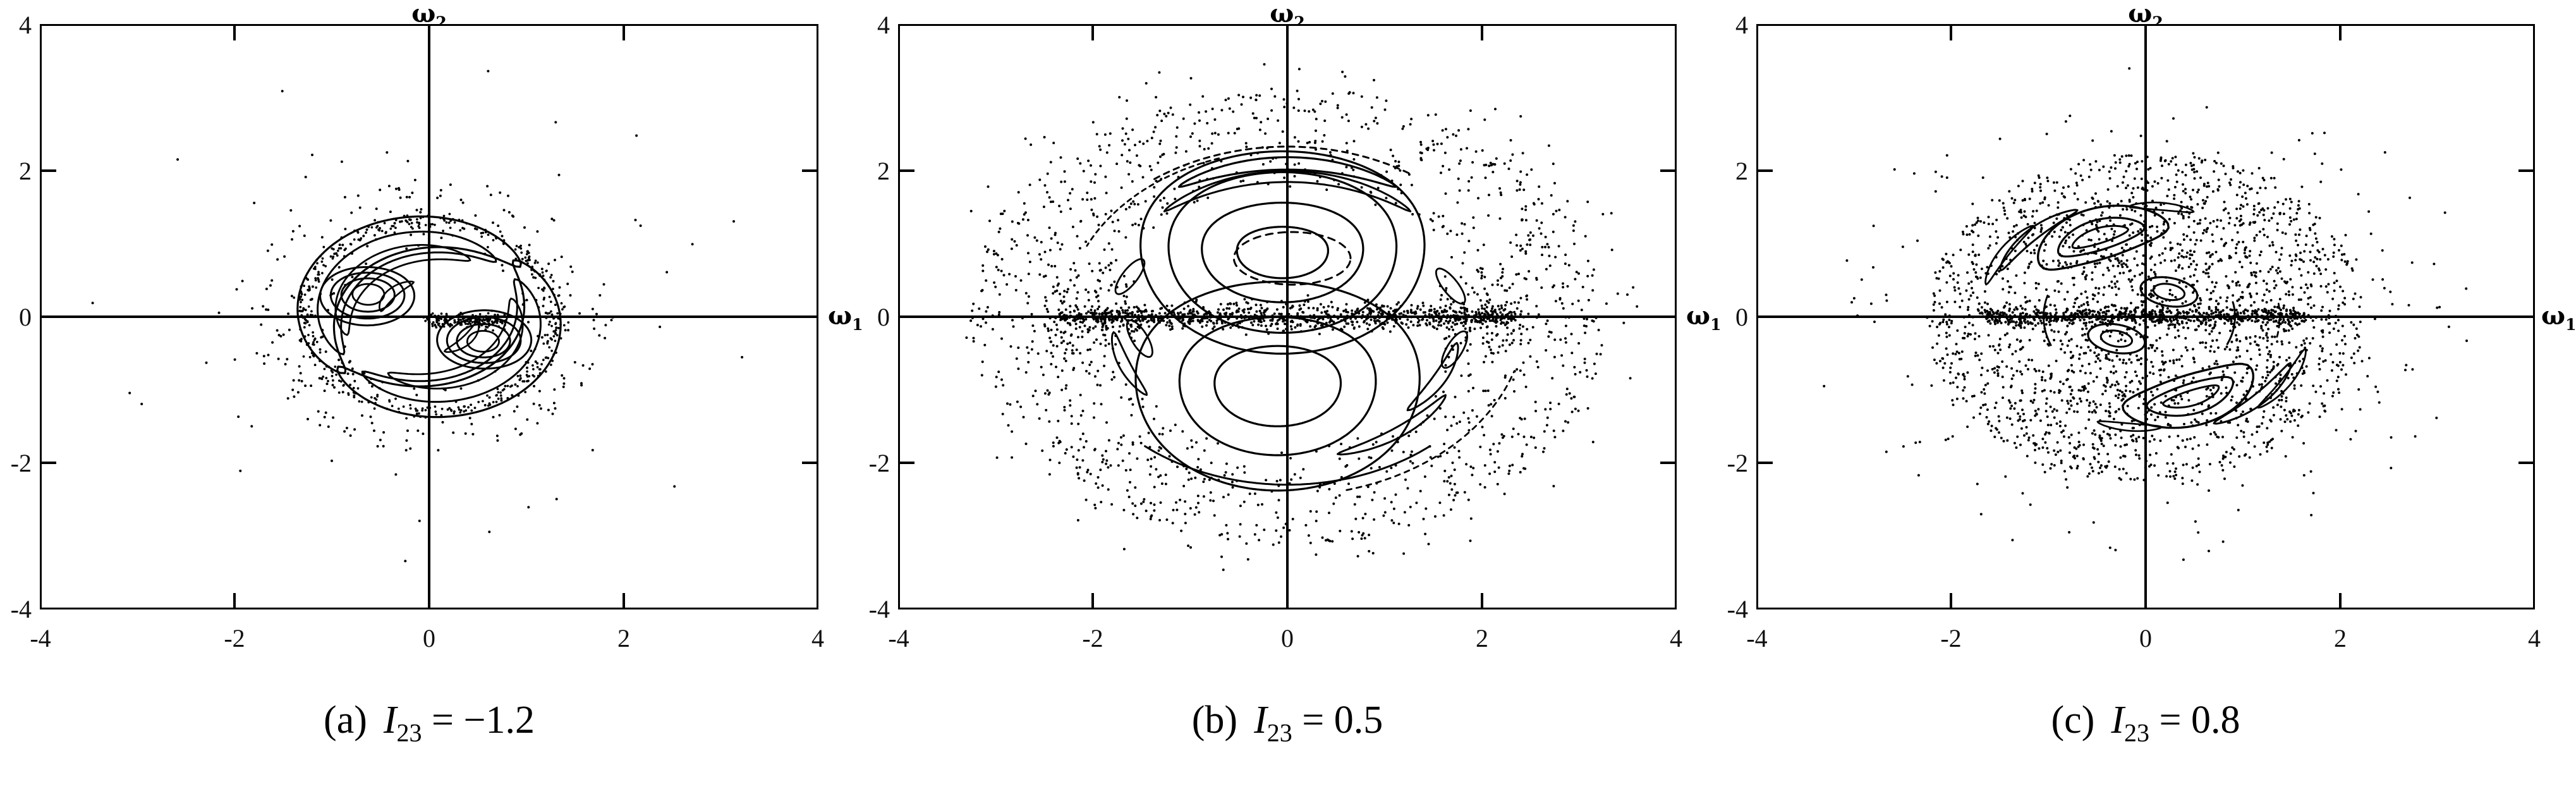 The image size is (2576, 808). Describe the element at coordinates (1432, 376) in the screenshot. I see `panel-b-right-banana` at that location.